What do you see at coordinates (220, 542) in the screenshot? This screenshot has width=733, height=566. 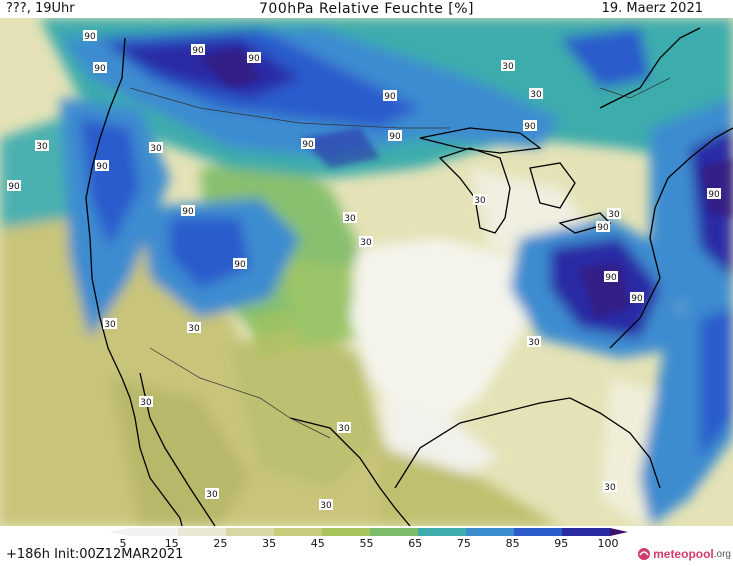 I see `colorbar-tick-label: 25` at bounding box center [220, 542].